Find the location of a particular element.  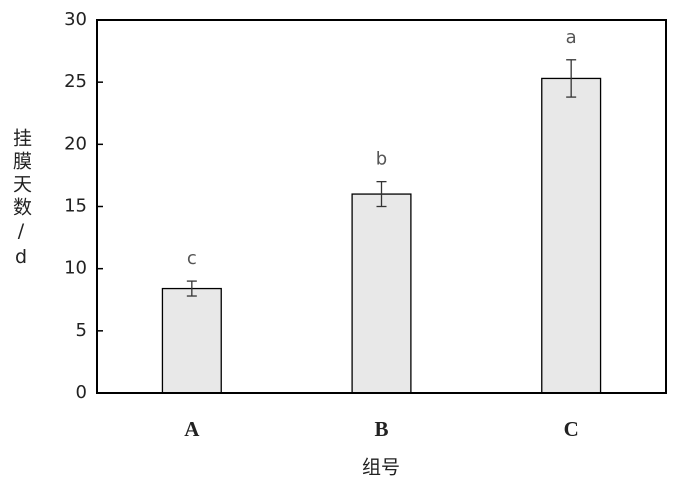

y-axis-title: 挂膜天数/d is located at coordinates (21, 200).